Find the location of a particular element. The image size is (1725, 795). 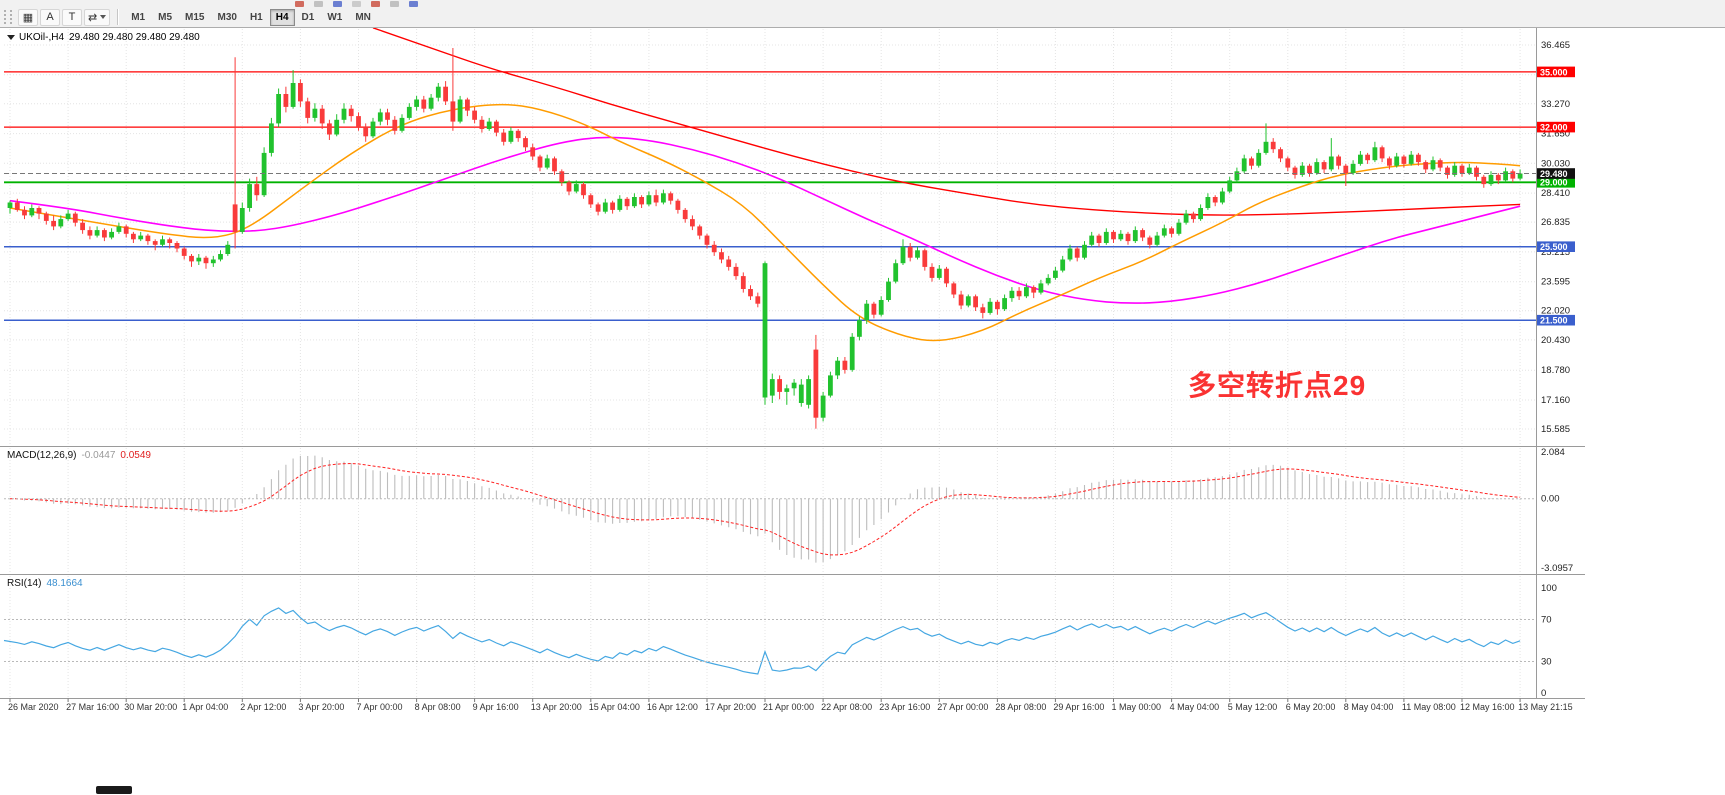

symbol-title: UKOil-,H4 29.480 29.480 29.480 29.480 is located at coordinates (103, 37).